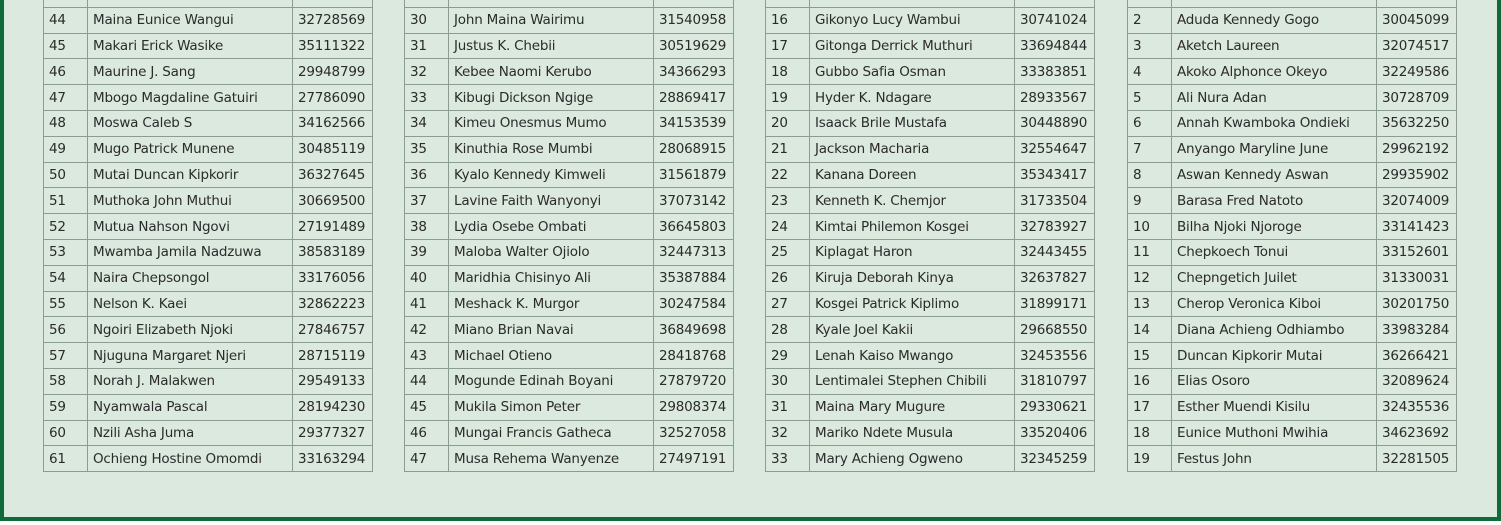  I want to click on person-name: Esther Muendi Kisilu, so click(1274, 407).